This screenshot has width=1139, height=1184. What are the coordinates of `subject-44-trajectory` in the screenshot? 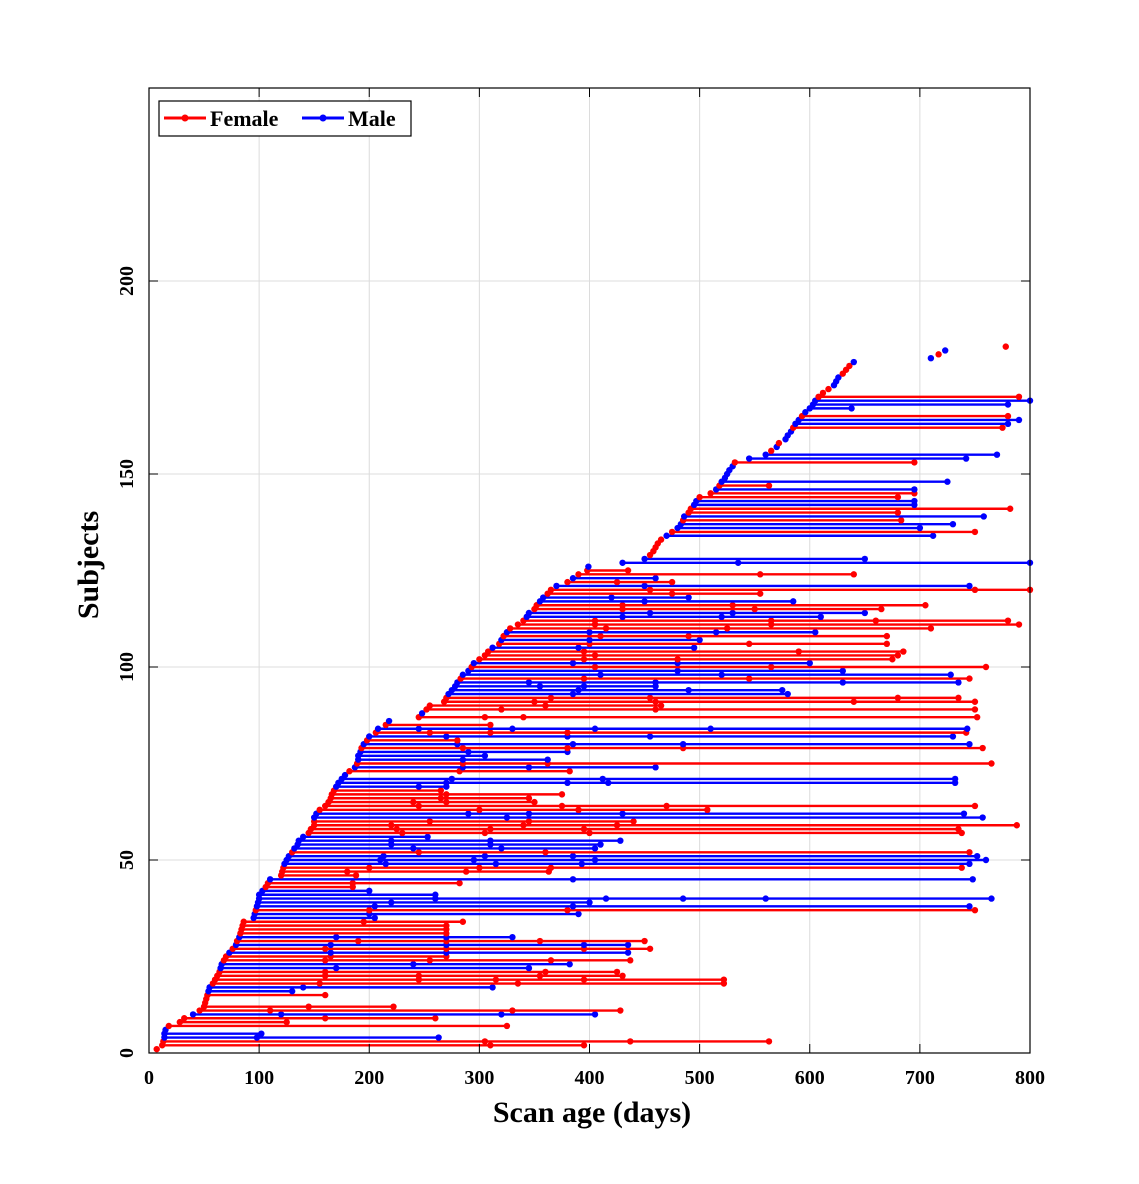 It's located at (363, 883).